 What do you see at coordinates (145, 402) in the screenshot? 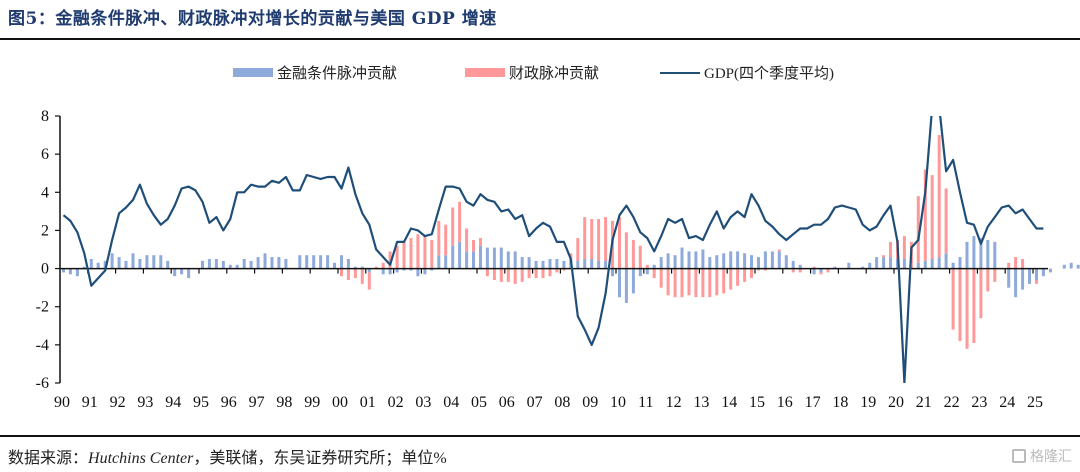
I see `x-tick-label: 93` at bounding box center [145, 402].